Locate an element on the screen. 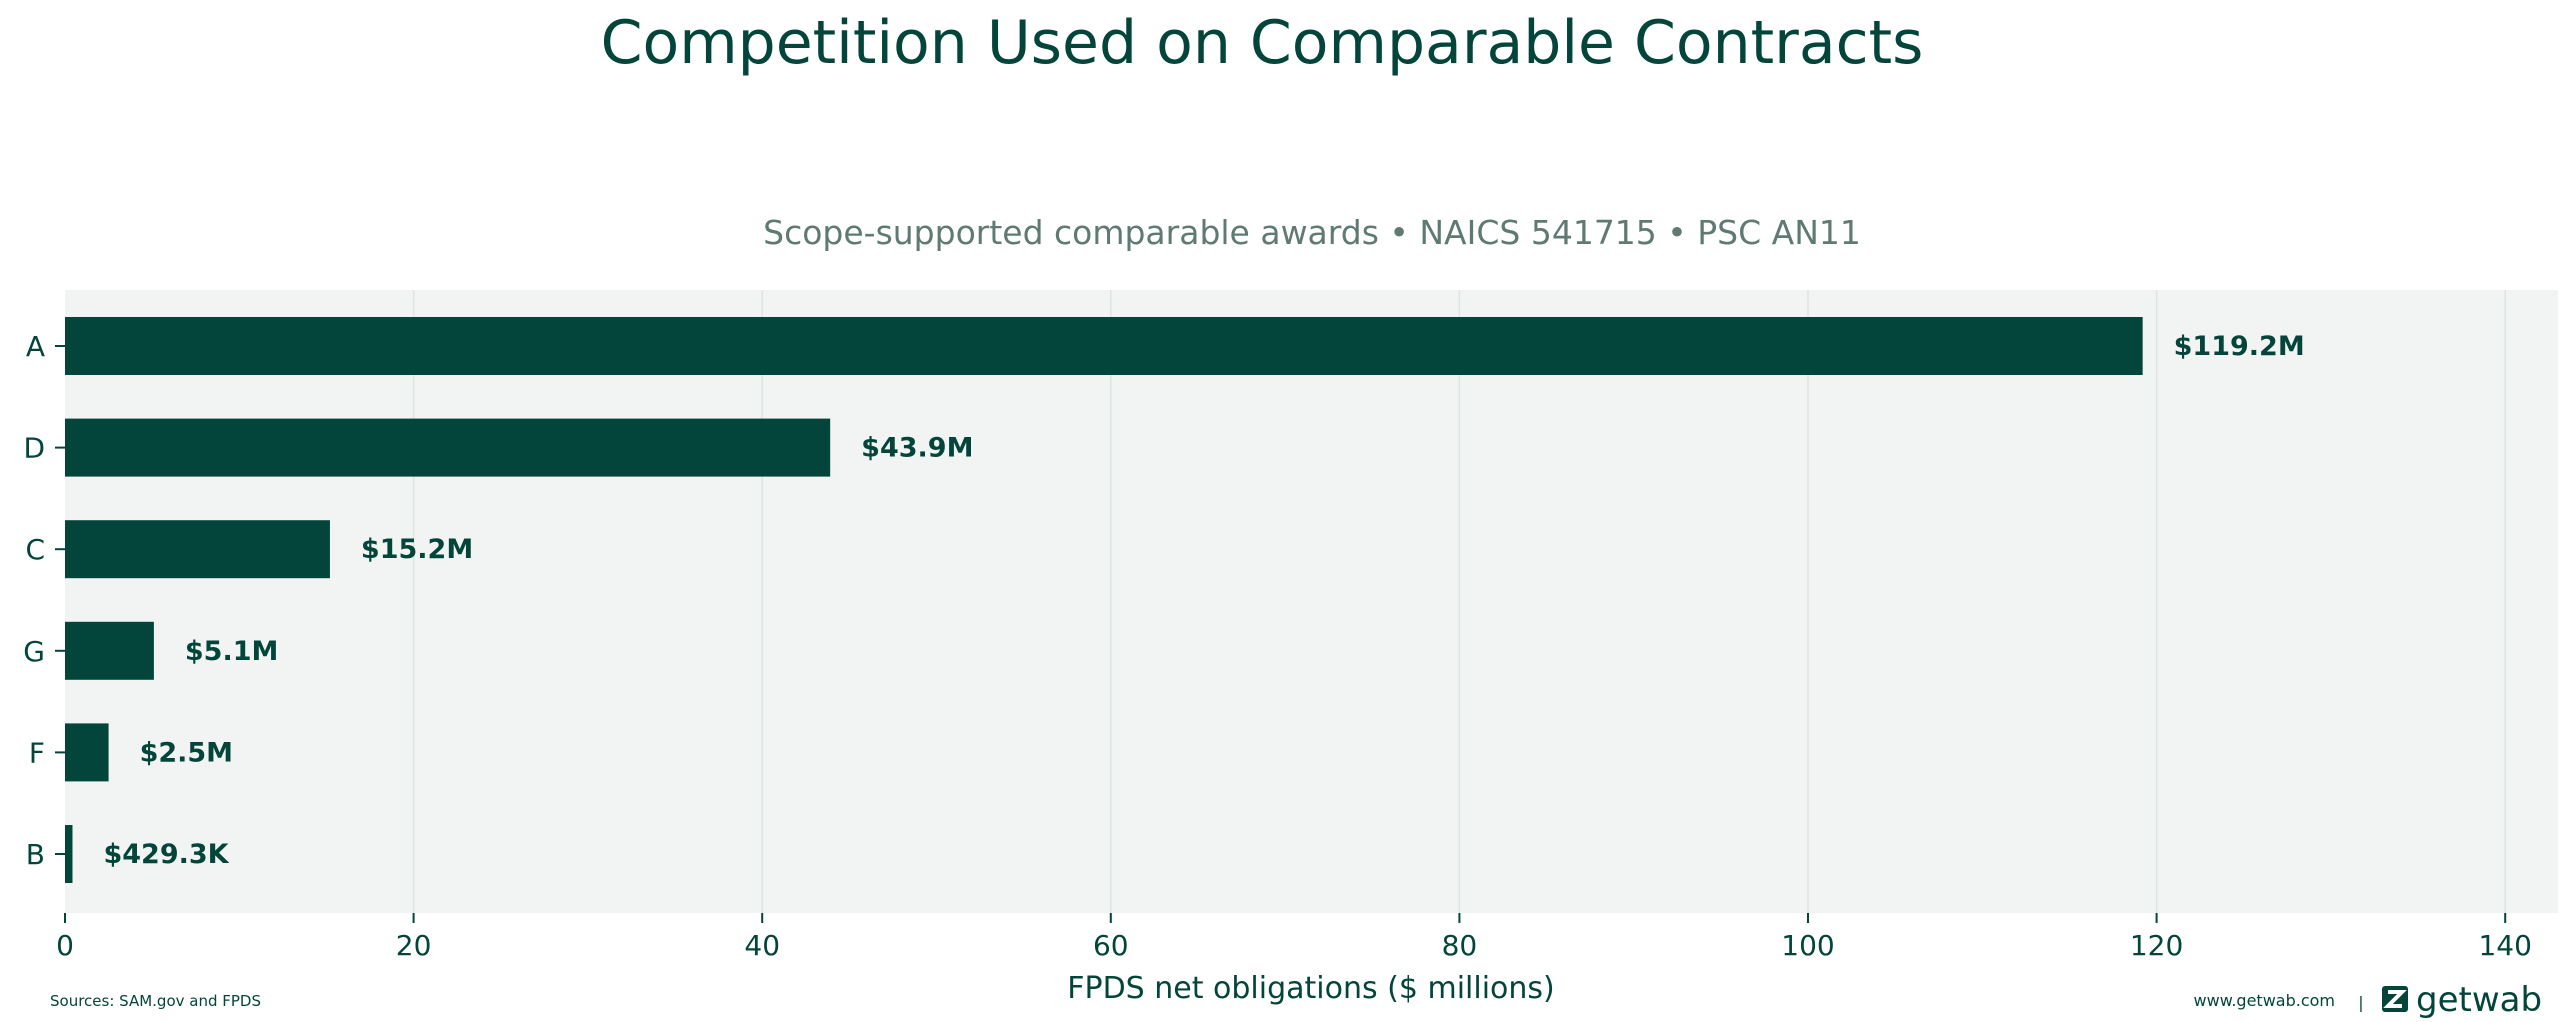 This screenshot has height=1022, width=2565. y-tick-label-G: G is located at coordinates (34, 651).